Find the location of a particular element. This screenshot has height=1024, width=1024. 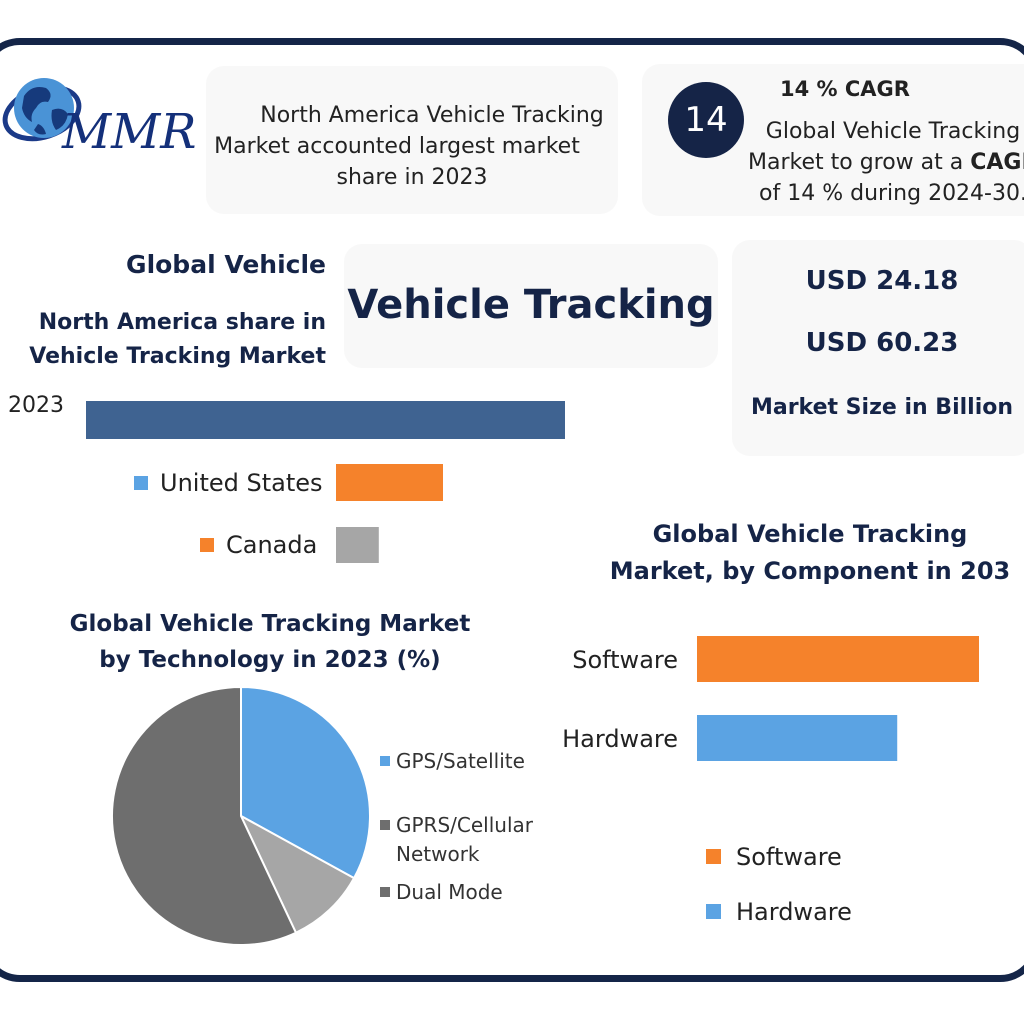

bar-united-states is located at coordinates (389, 482).